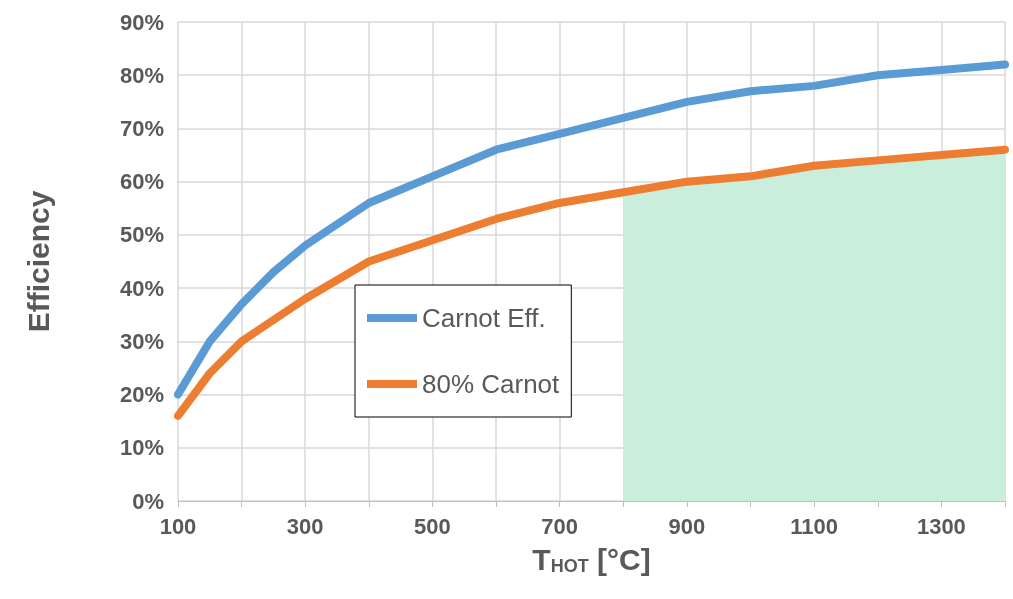  I want to click on x-tick-label: 100, so click(178, 526).